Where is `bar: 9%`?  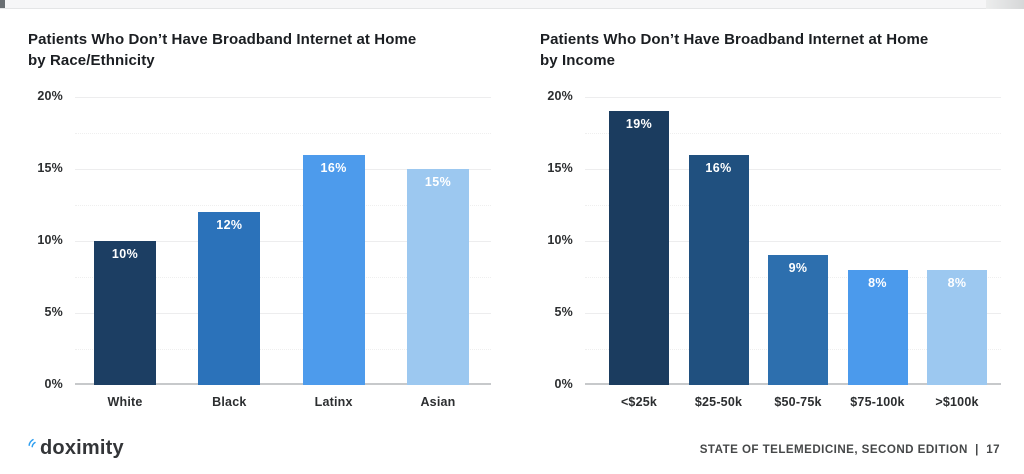
bar: 9% is located at coordinates (798, 320).